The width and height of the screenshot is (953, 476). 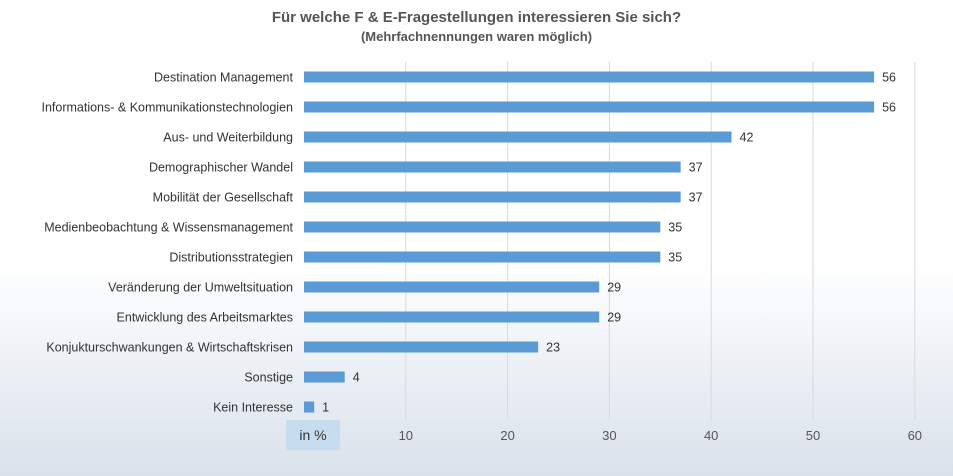 I want to click on category-label: Demographischer Wandel, so click(x=221, y=168).